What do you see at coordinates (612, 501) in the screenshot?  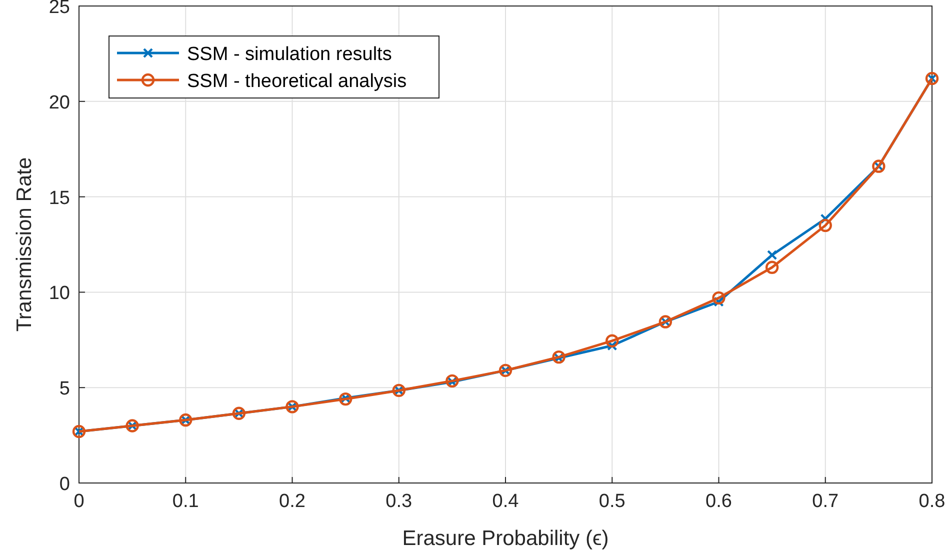 I see `x-tick-label: 0.5` at bounding box center [612, 501].